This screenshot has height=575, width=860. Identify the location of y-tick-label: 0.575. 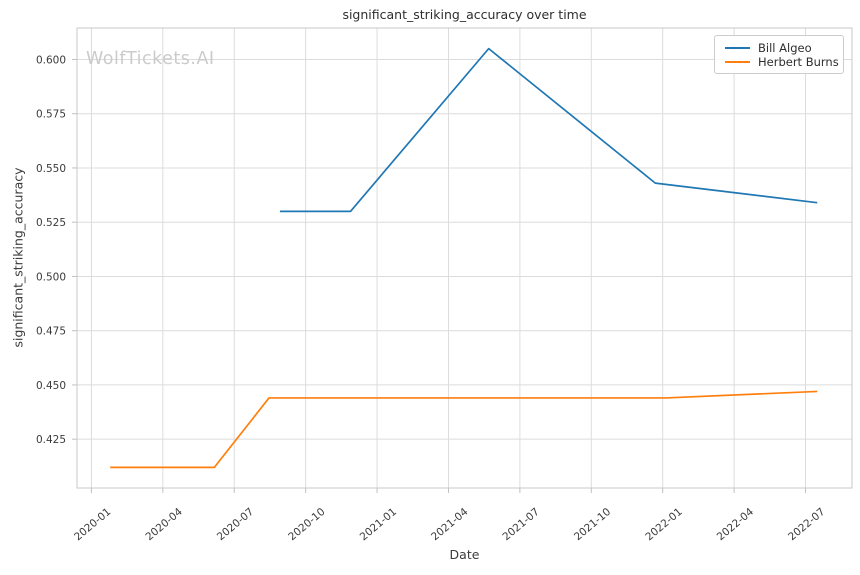
(51, 115).